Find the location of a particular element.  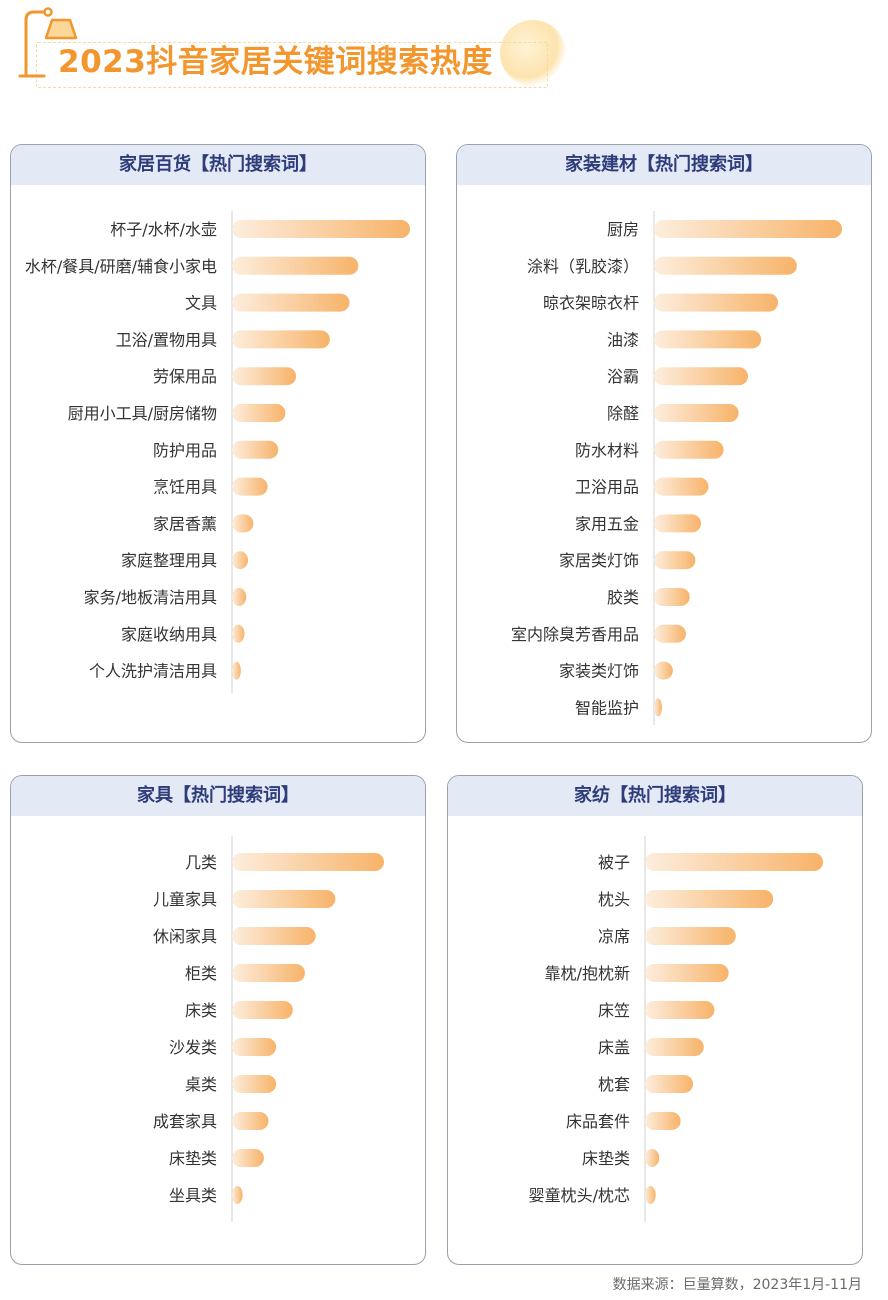

category-label: 床品套件 is located at coordinates (598, 1121).